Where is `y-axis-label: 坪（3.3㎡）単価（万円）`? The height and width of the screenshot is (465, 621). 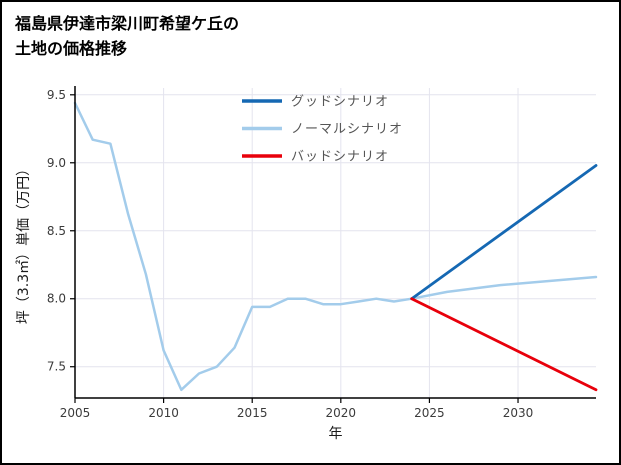
y-axis-label: 坪（3.3㎡）単価（万円） is located at coordinates (24, 243).